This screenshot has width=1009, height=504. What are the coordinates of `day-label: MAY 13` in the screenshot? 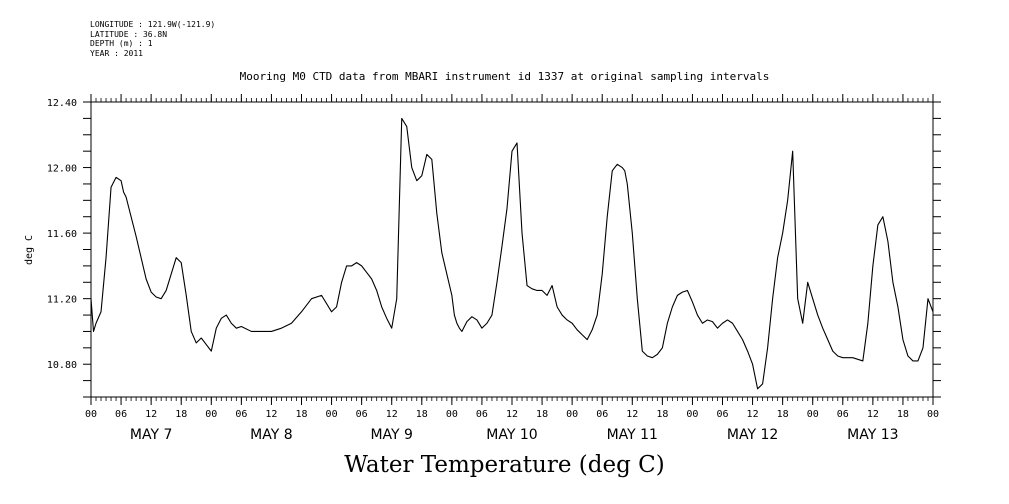 It's located at (872, 435).